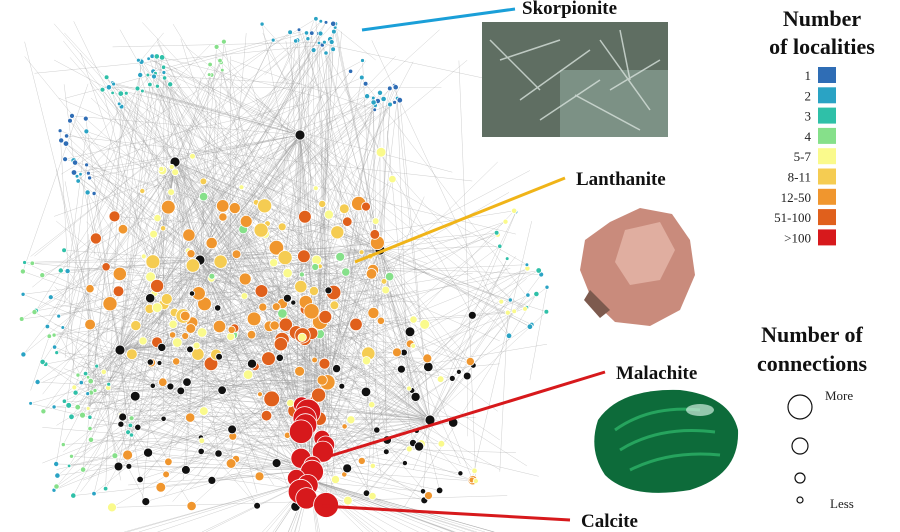 The image size is (900, 532). I want to click on legend-label: 2, so click(808, 95).